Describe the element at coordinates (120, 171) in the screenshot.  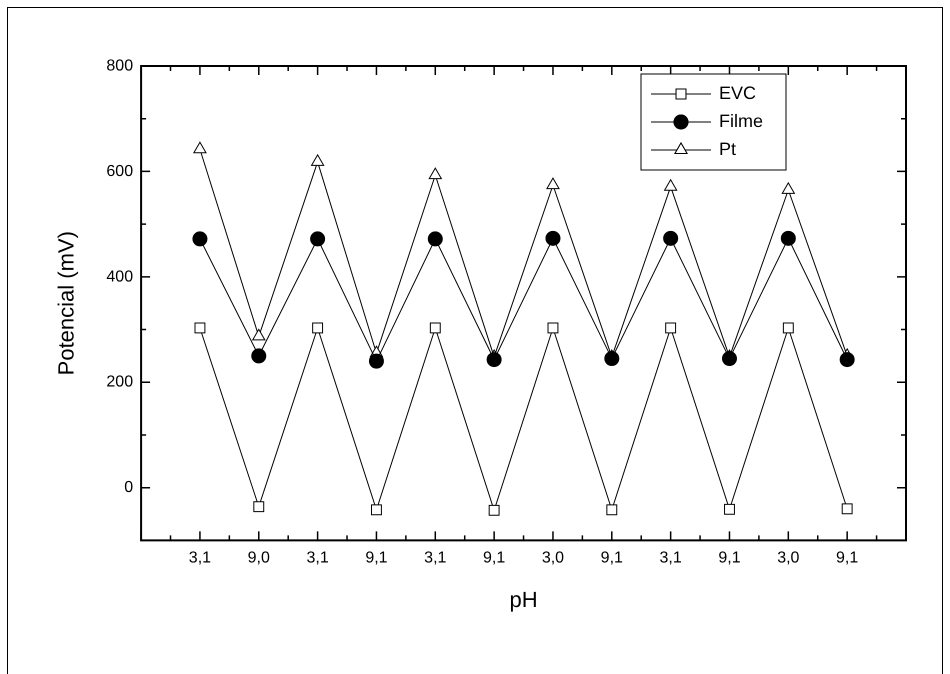
I see `y-tick-label: 600` at that location.